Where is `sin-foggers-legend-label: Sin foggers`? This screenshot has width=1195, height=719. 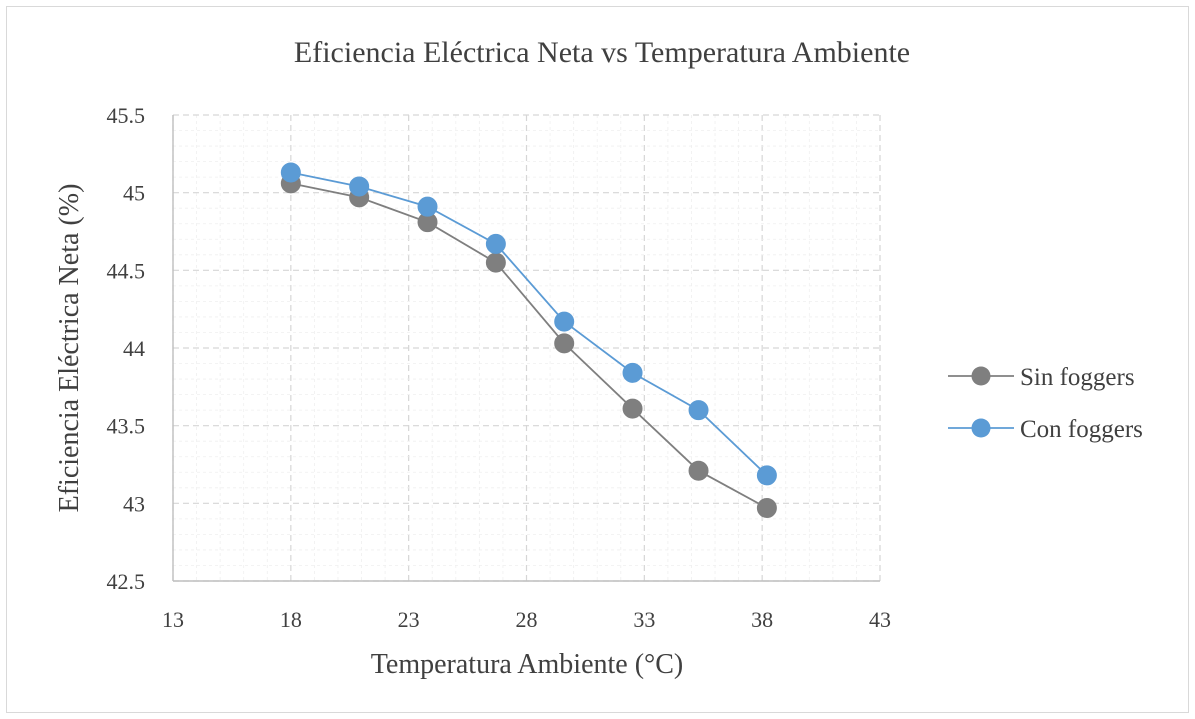
sin-foggers-legend-label: Sin foggers is located at coordinates (1077, 377).